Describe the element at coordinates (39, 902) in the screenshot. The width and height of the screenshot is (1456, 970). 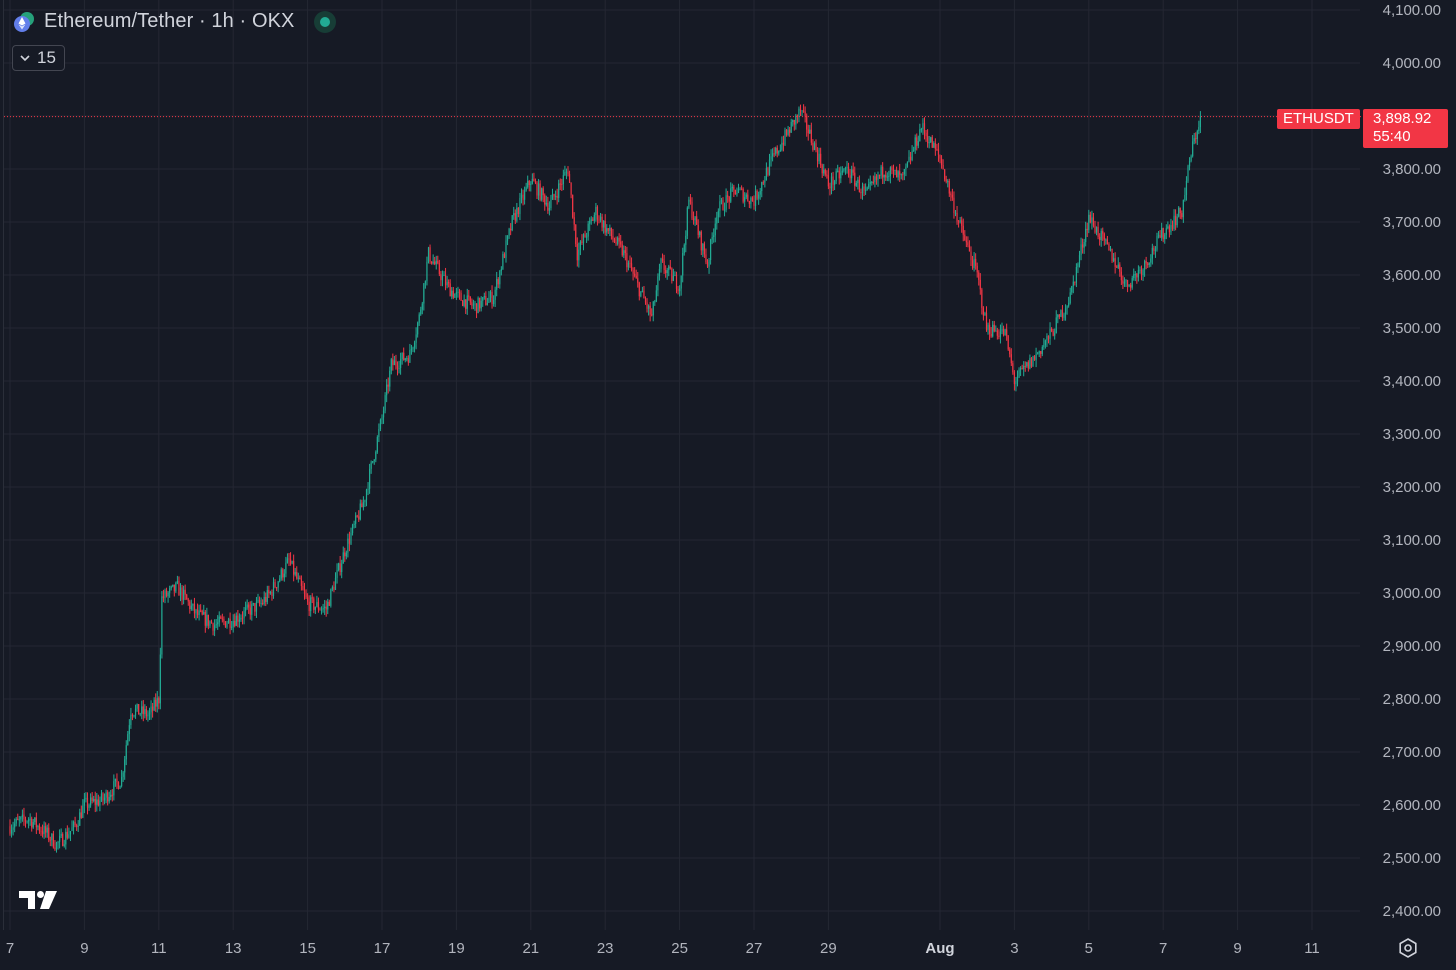
I see `tradingview-logo` at that location.